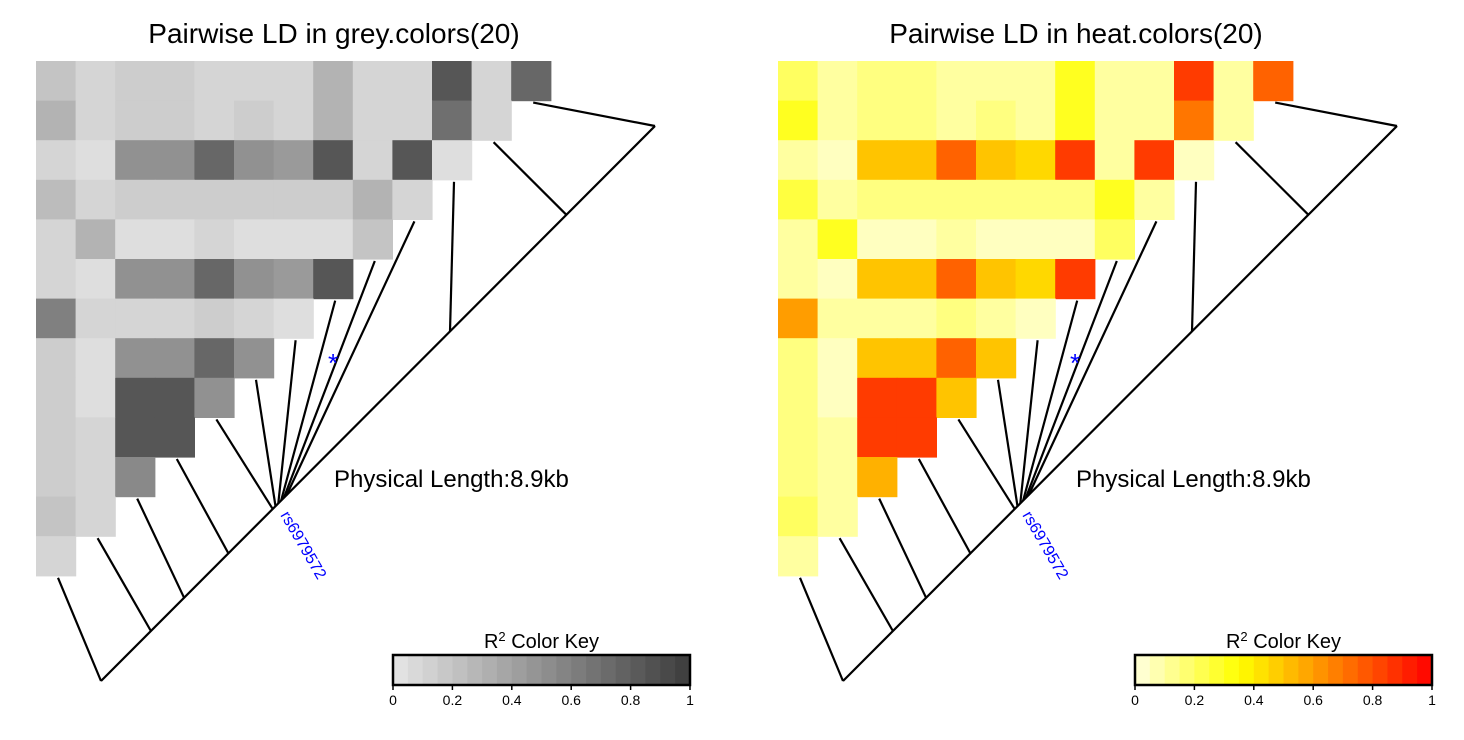 The width and height of the screenshot is (1464, 740). What do you see at coordinates (293, 120) in the screenshot?
I see `heatmap-cell-r1-c6` at bounding box center [293, 120].